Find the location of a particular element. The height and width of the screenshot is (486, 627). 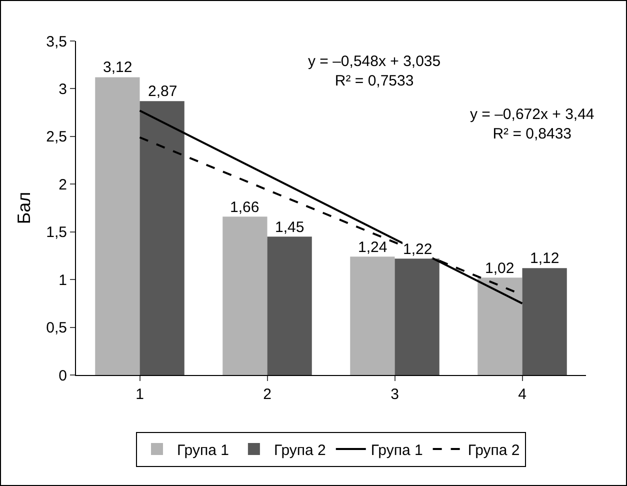

data-label: 1,02 is located at coordinates (499, 268).